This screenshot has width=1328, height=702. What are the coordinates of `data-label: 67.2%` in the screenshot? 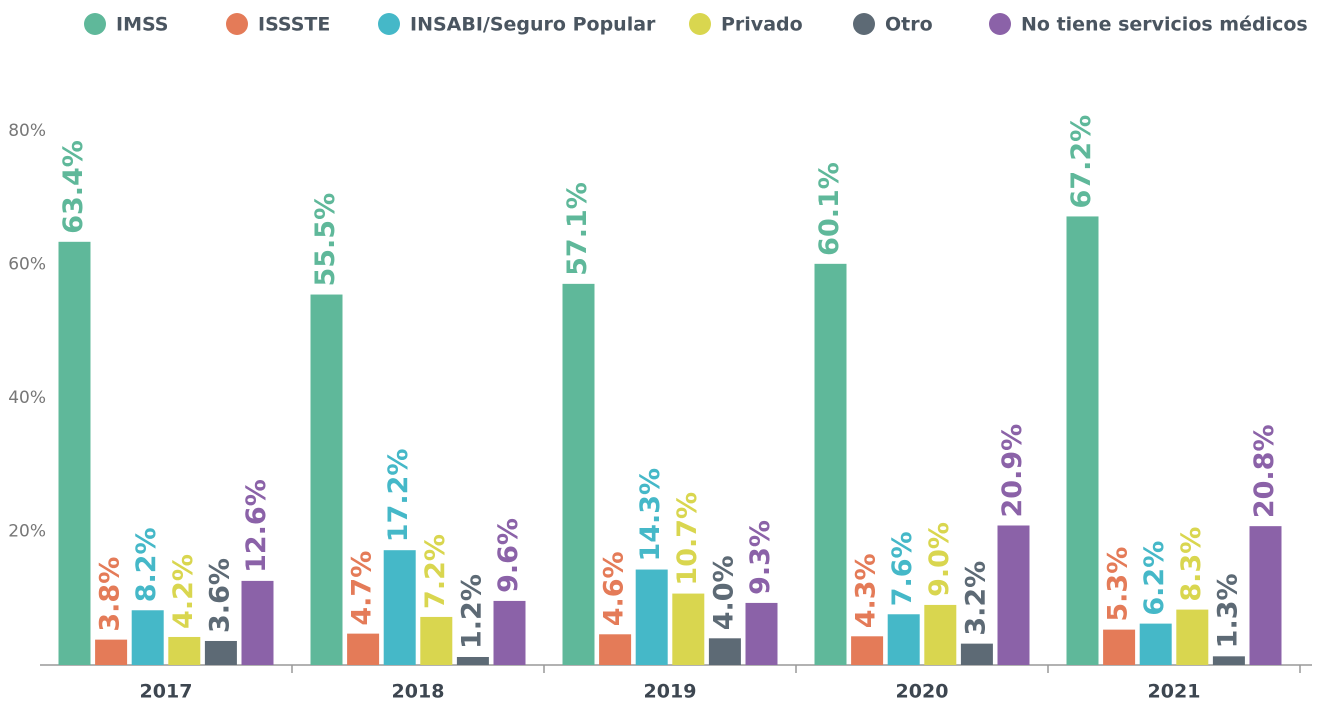 It's located at (1081, 162).